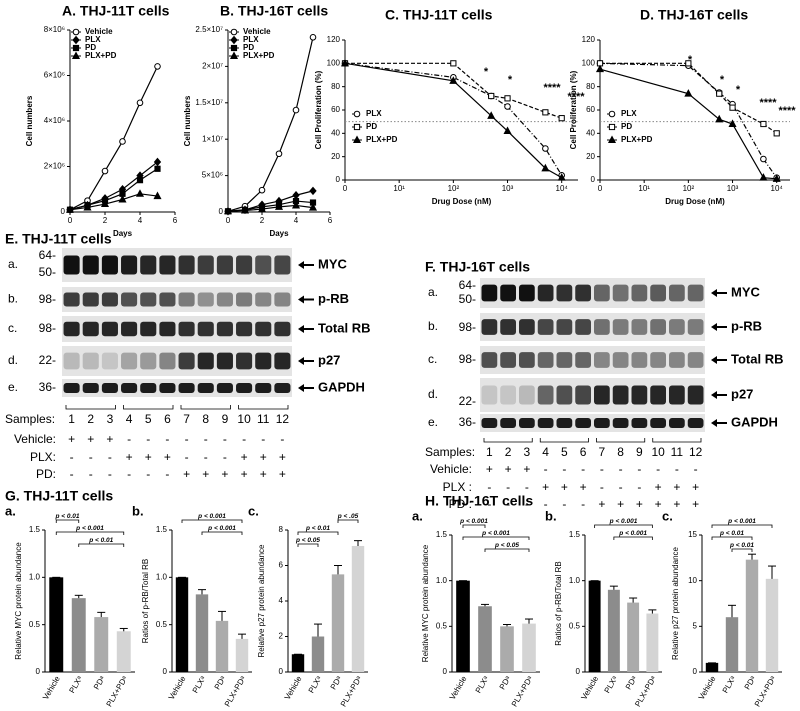 This screenshot has width=800, height=711. Describe the element at coordinates (590, 156) in the screenshot. I see `y-tick-label: 20` at that location.